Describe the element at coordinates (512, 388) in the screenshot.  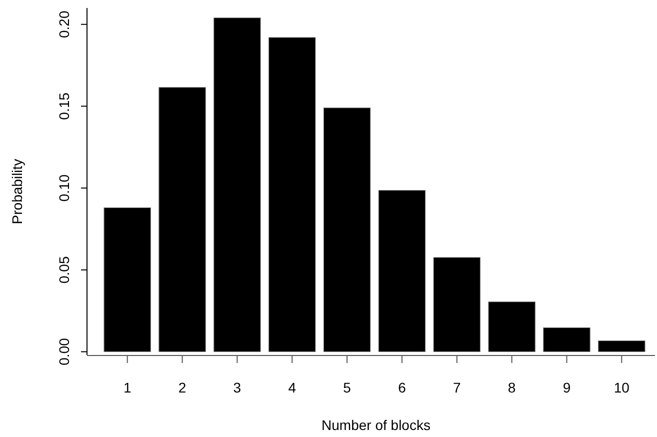
I see `x-tick-label: 8` at that location.